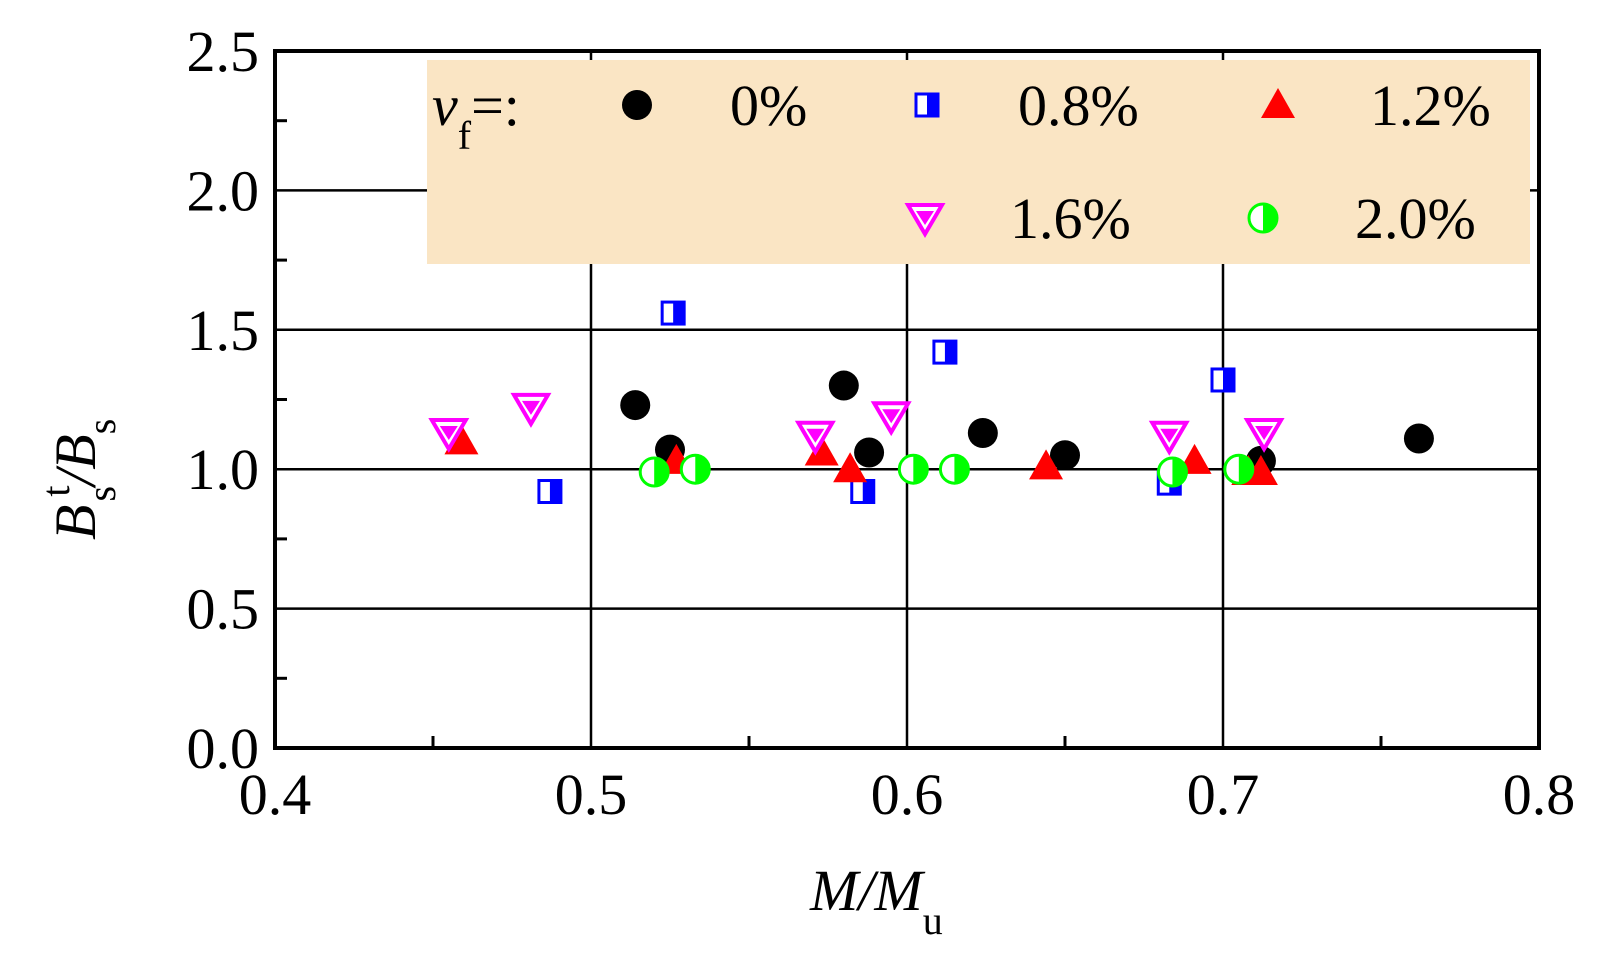 The height and width of the screenshot is (964, 1598). Describe the element at coordinates (223, 51) in the screenshot. I see `y-tick-label: 2.5` at that location.